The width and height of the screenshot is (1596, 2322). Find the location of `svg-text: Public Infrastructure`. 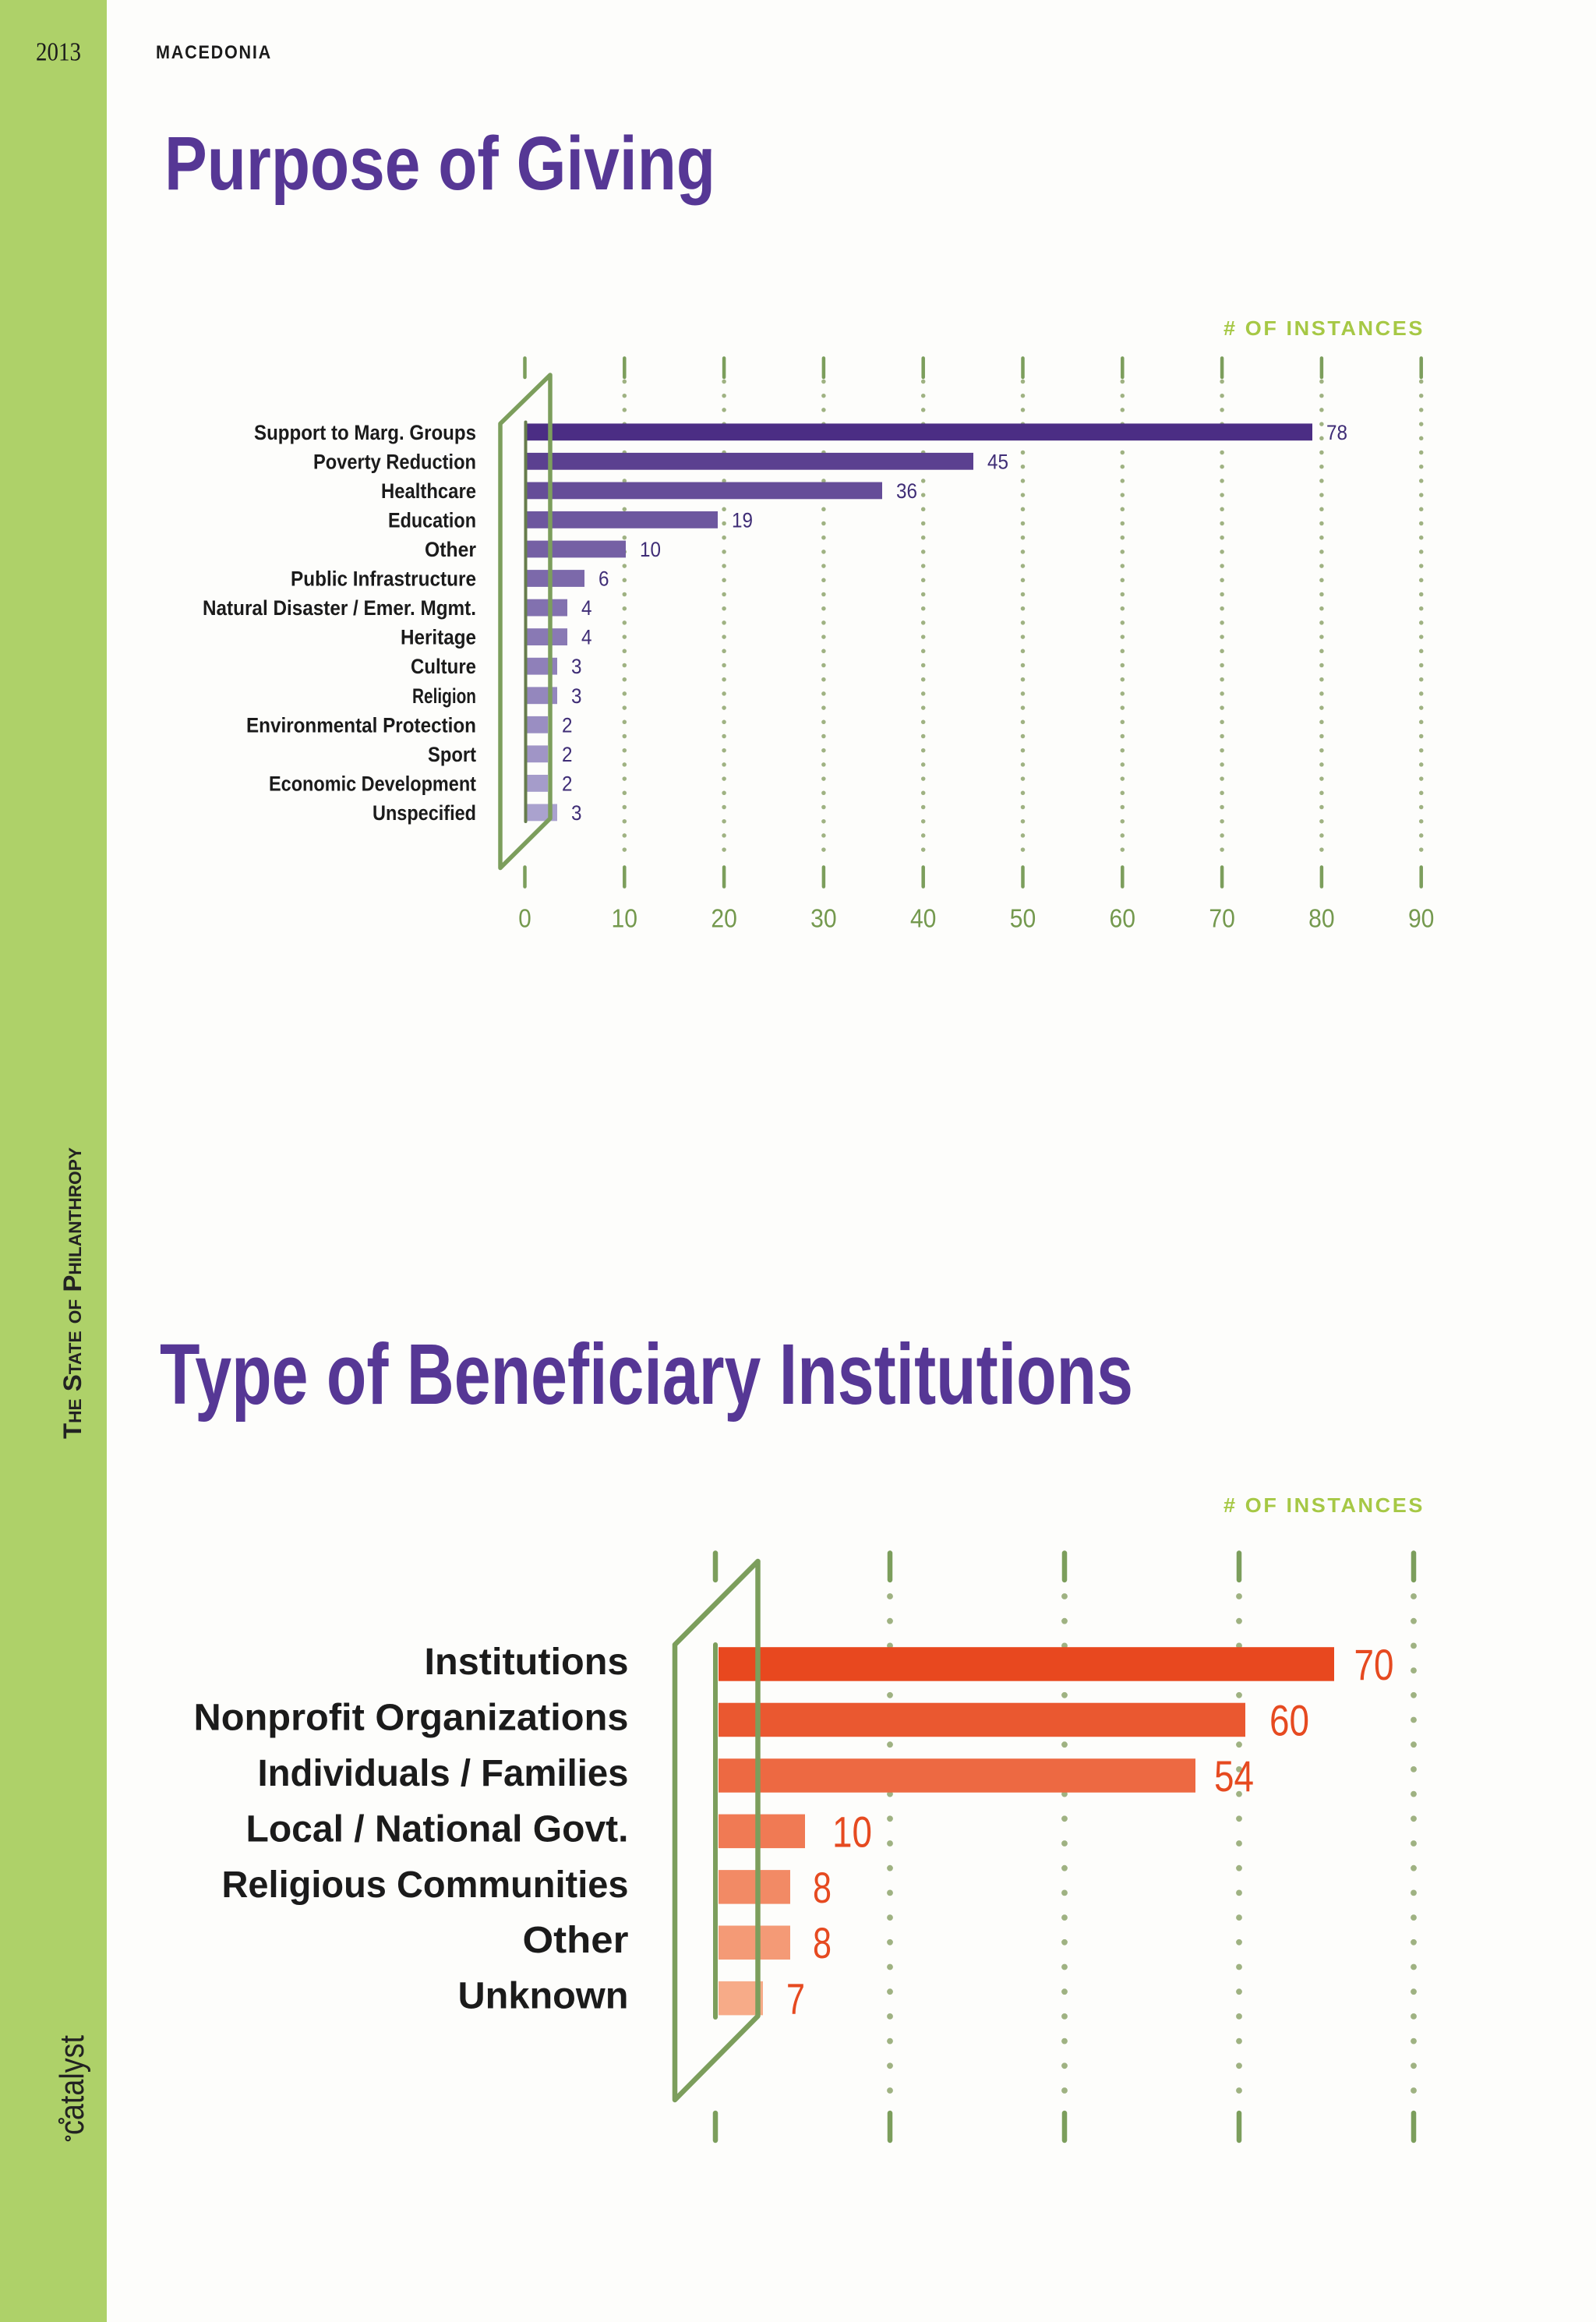

svg-text: Public Infrastructure is located at coordinates (383, 579).